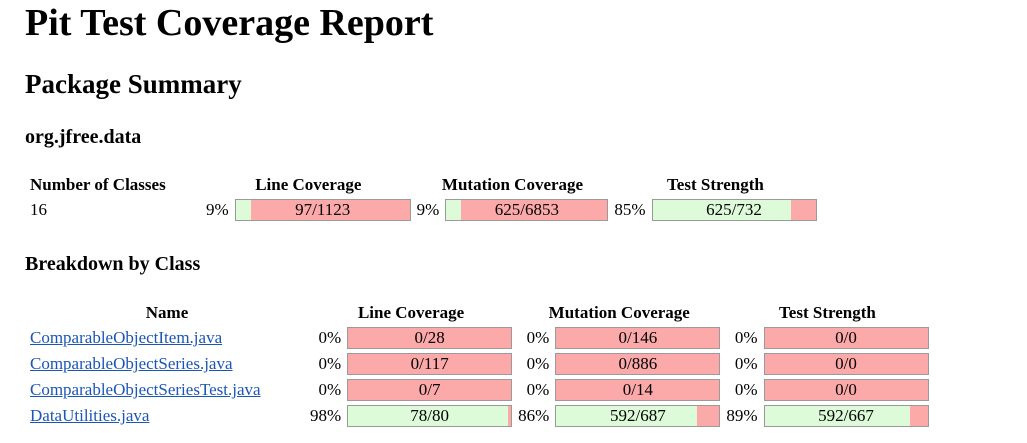  What do you see at coordinates (167, 312) in the screenshot?
I see `header-name: Name` at bounding box center [167, 312].